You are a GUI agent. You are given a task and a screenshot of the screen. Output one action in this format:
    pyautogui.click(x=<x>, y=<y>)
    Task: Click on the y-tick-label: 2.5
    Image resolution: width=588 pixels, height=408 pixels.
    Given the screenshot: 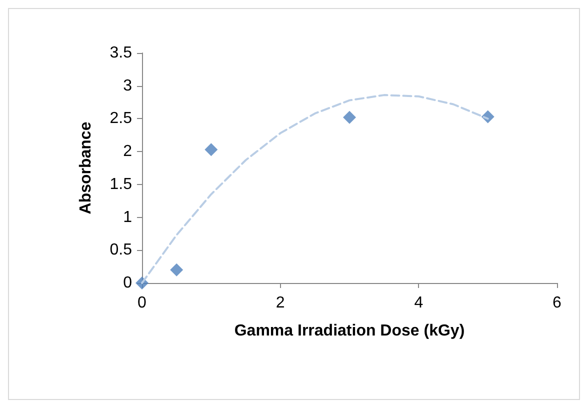 What is the action you would take?
    pyautogui.click(x=121, y=119)
    